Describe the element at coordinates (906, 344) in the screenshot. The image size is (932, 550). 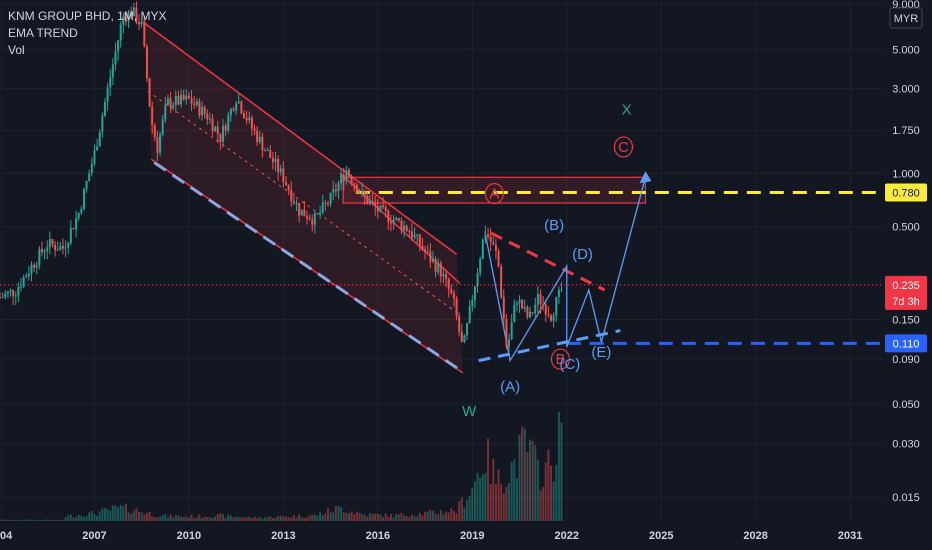
I see `price-tag-value: 0.110` at that location.